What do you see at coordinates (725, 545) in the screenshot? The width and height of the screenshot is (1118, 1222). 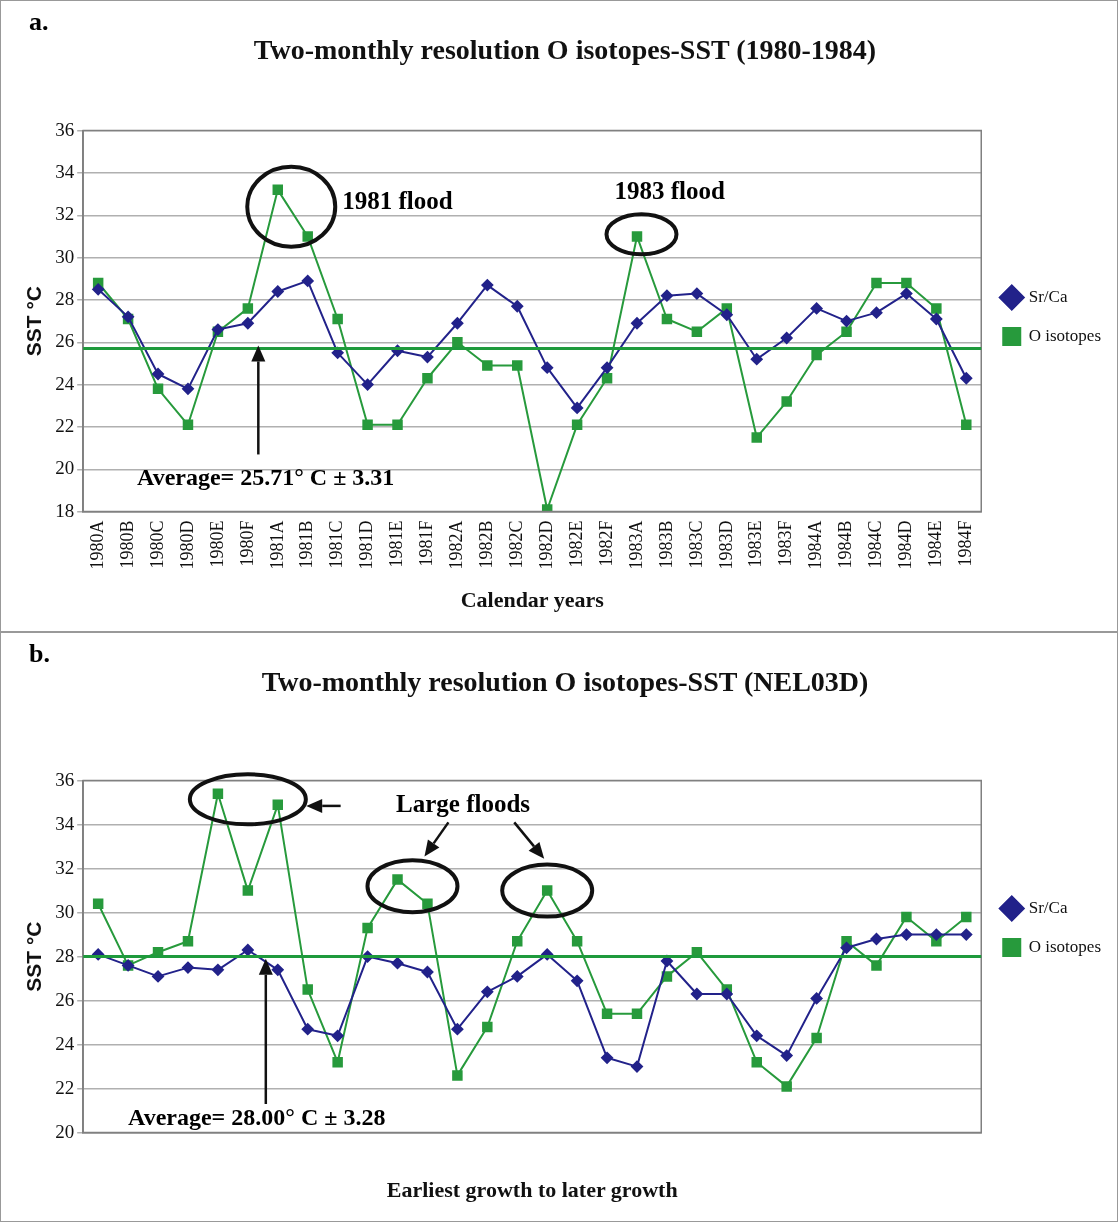 I see `x-tick-label: 1983D` at bounding box center [725, 545].